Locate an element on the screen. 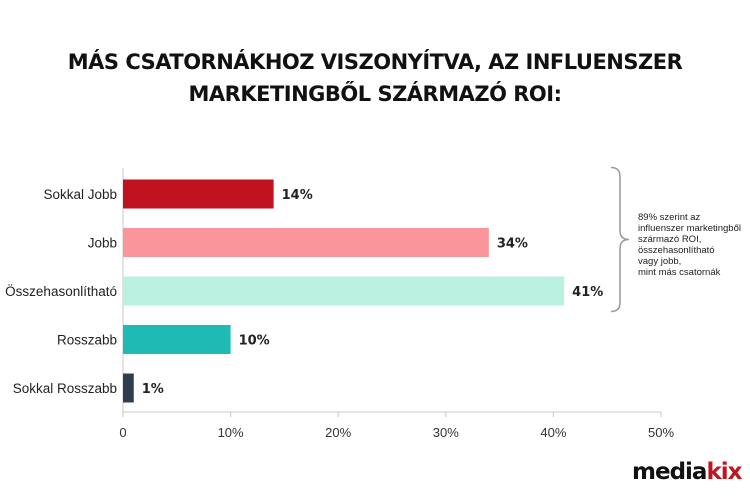 The height and width of the screenshot is (500, 750). value-label: 34% is located at coordinates (512, 244).